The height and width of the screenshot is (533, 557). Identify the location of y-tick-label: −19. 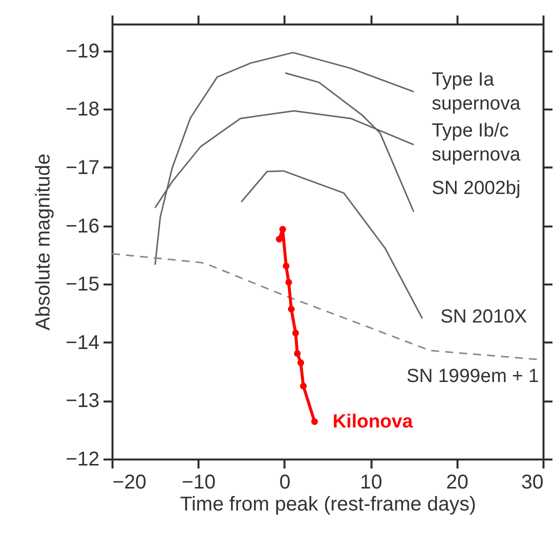
(83, 51).